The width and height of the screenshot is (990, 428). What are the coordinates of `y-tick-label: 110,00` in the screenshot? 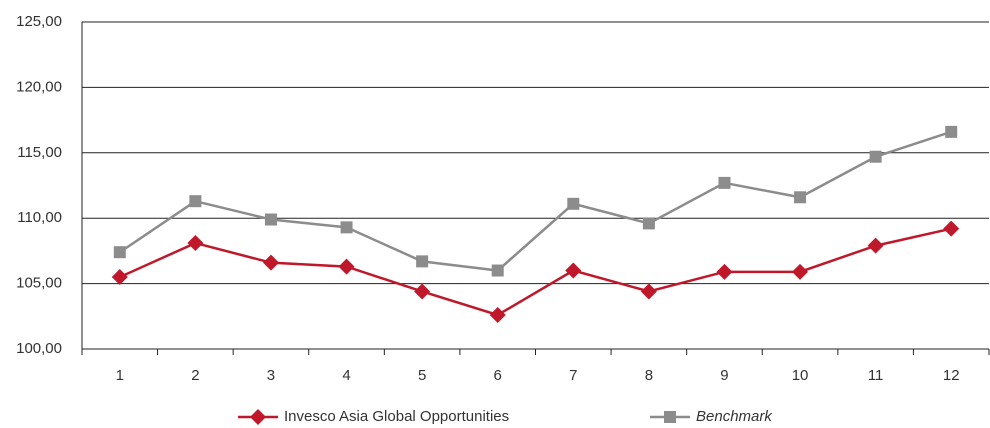 It's located at (39, 217).